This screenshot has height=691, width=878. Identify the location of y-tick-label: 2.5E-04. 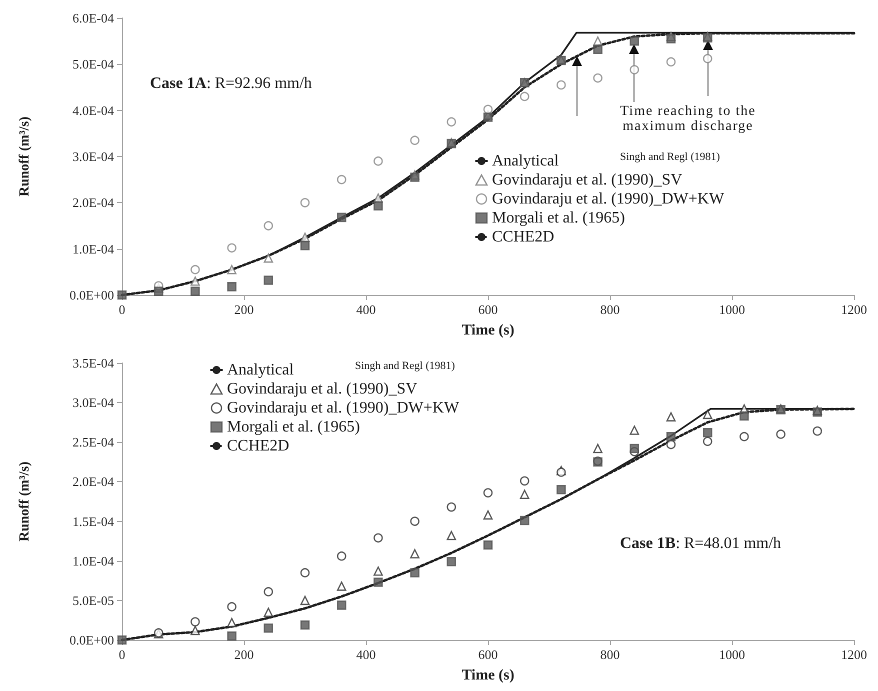
(93, 442).